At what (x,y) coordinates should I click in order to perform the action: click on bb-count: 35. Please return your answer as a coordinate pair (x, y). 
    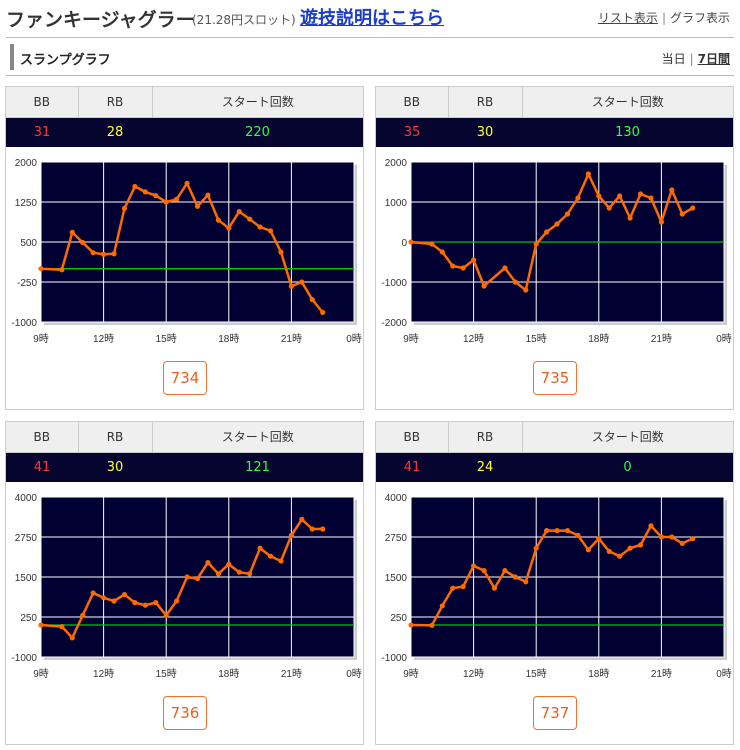
    Looking at the image, I should click on (412, 132).